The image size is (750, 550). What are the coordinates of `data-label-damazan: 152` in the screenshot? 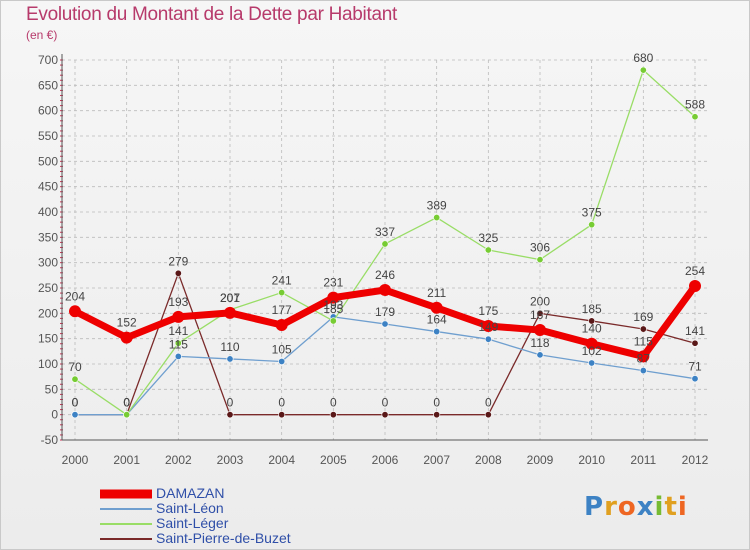 It's located at (127, 323).